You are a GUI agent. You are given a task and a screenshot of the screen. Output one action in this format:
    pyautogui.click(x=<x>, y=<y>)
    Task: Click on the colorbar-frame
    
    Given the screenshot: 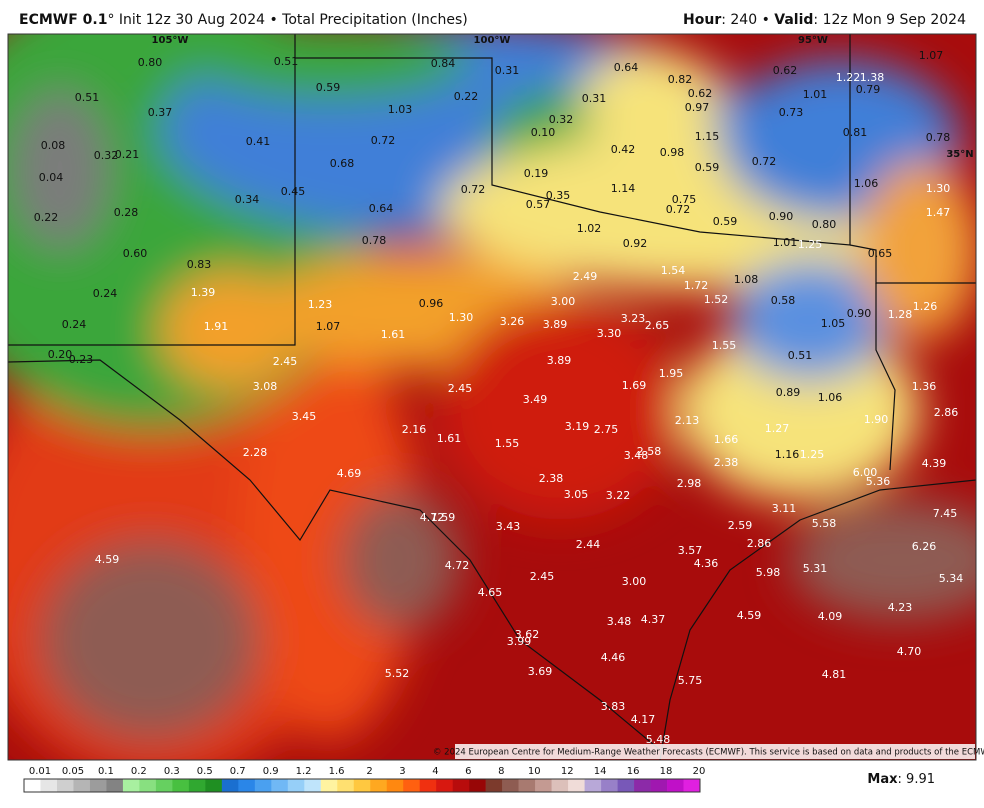 What is the action you would take?
    pyautogui.click(x=362, y=785)
    